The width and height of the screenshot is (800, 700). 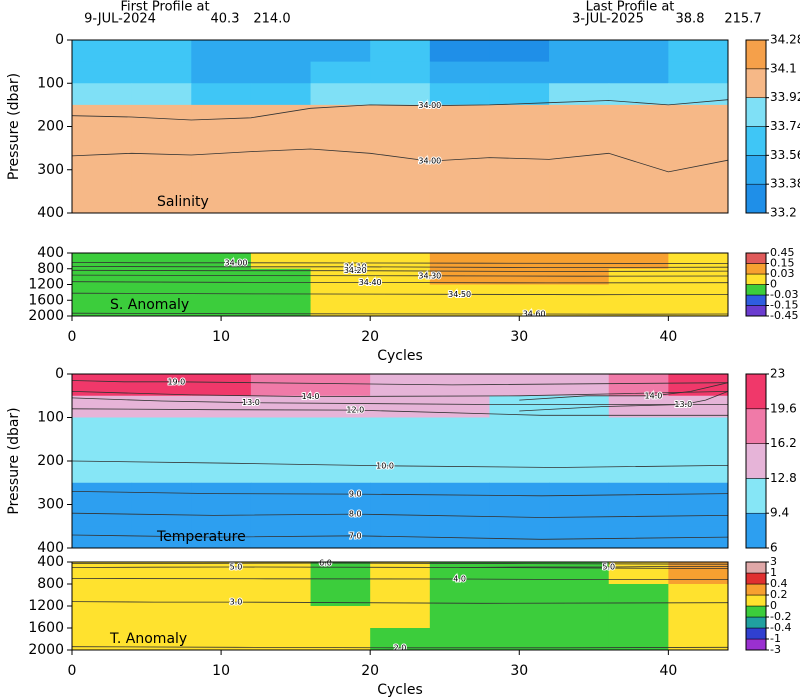 What do you see at coordinates (355, 514) in the screenshot?
I see `contour-label: 8.0` at bounding box center [355, 514].